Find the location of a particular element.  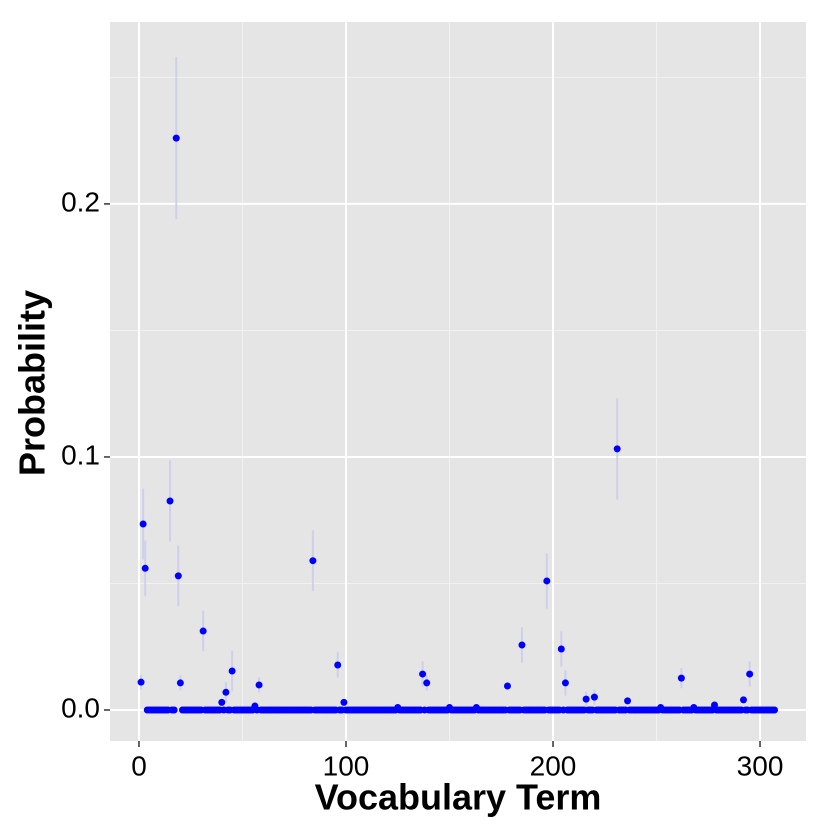

y-tick-label: 0.2 is located at coordinates (80, 201).